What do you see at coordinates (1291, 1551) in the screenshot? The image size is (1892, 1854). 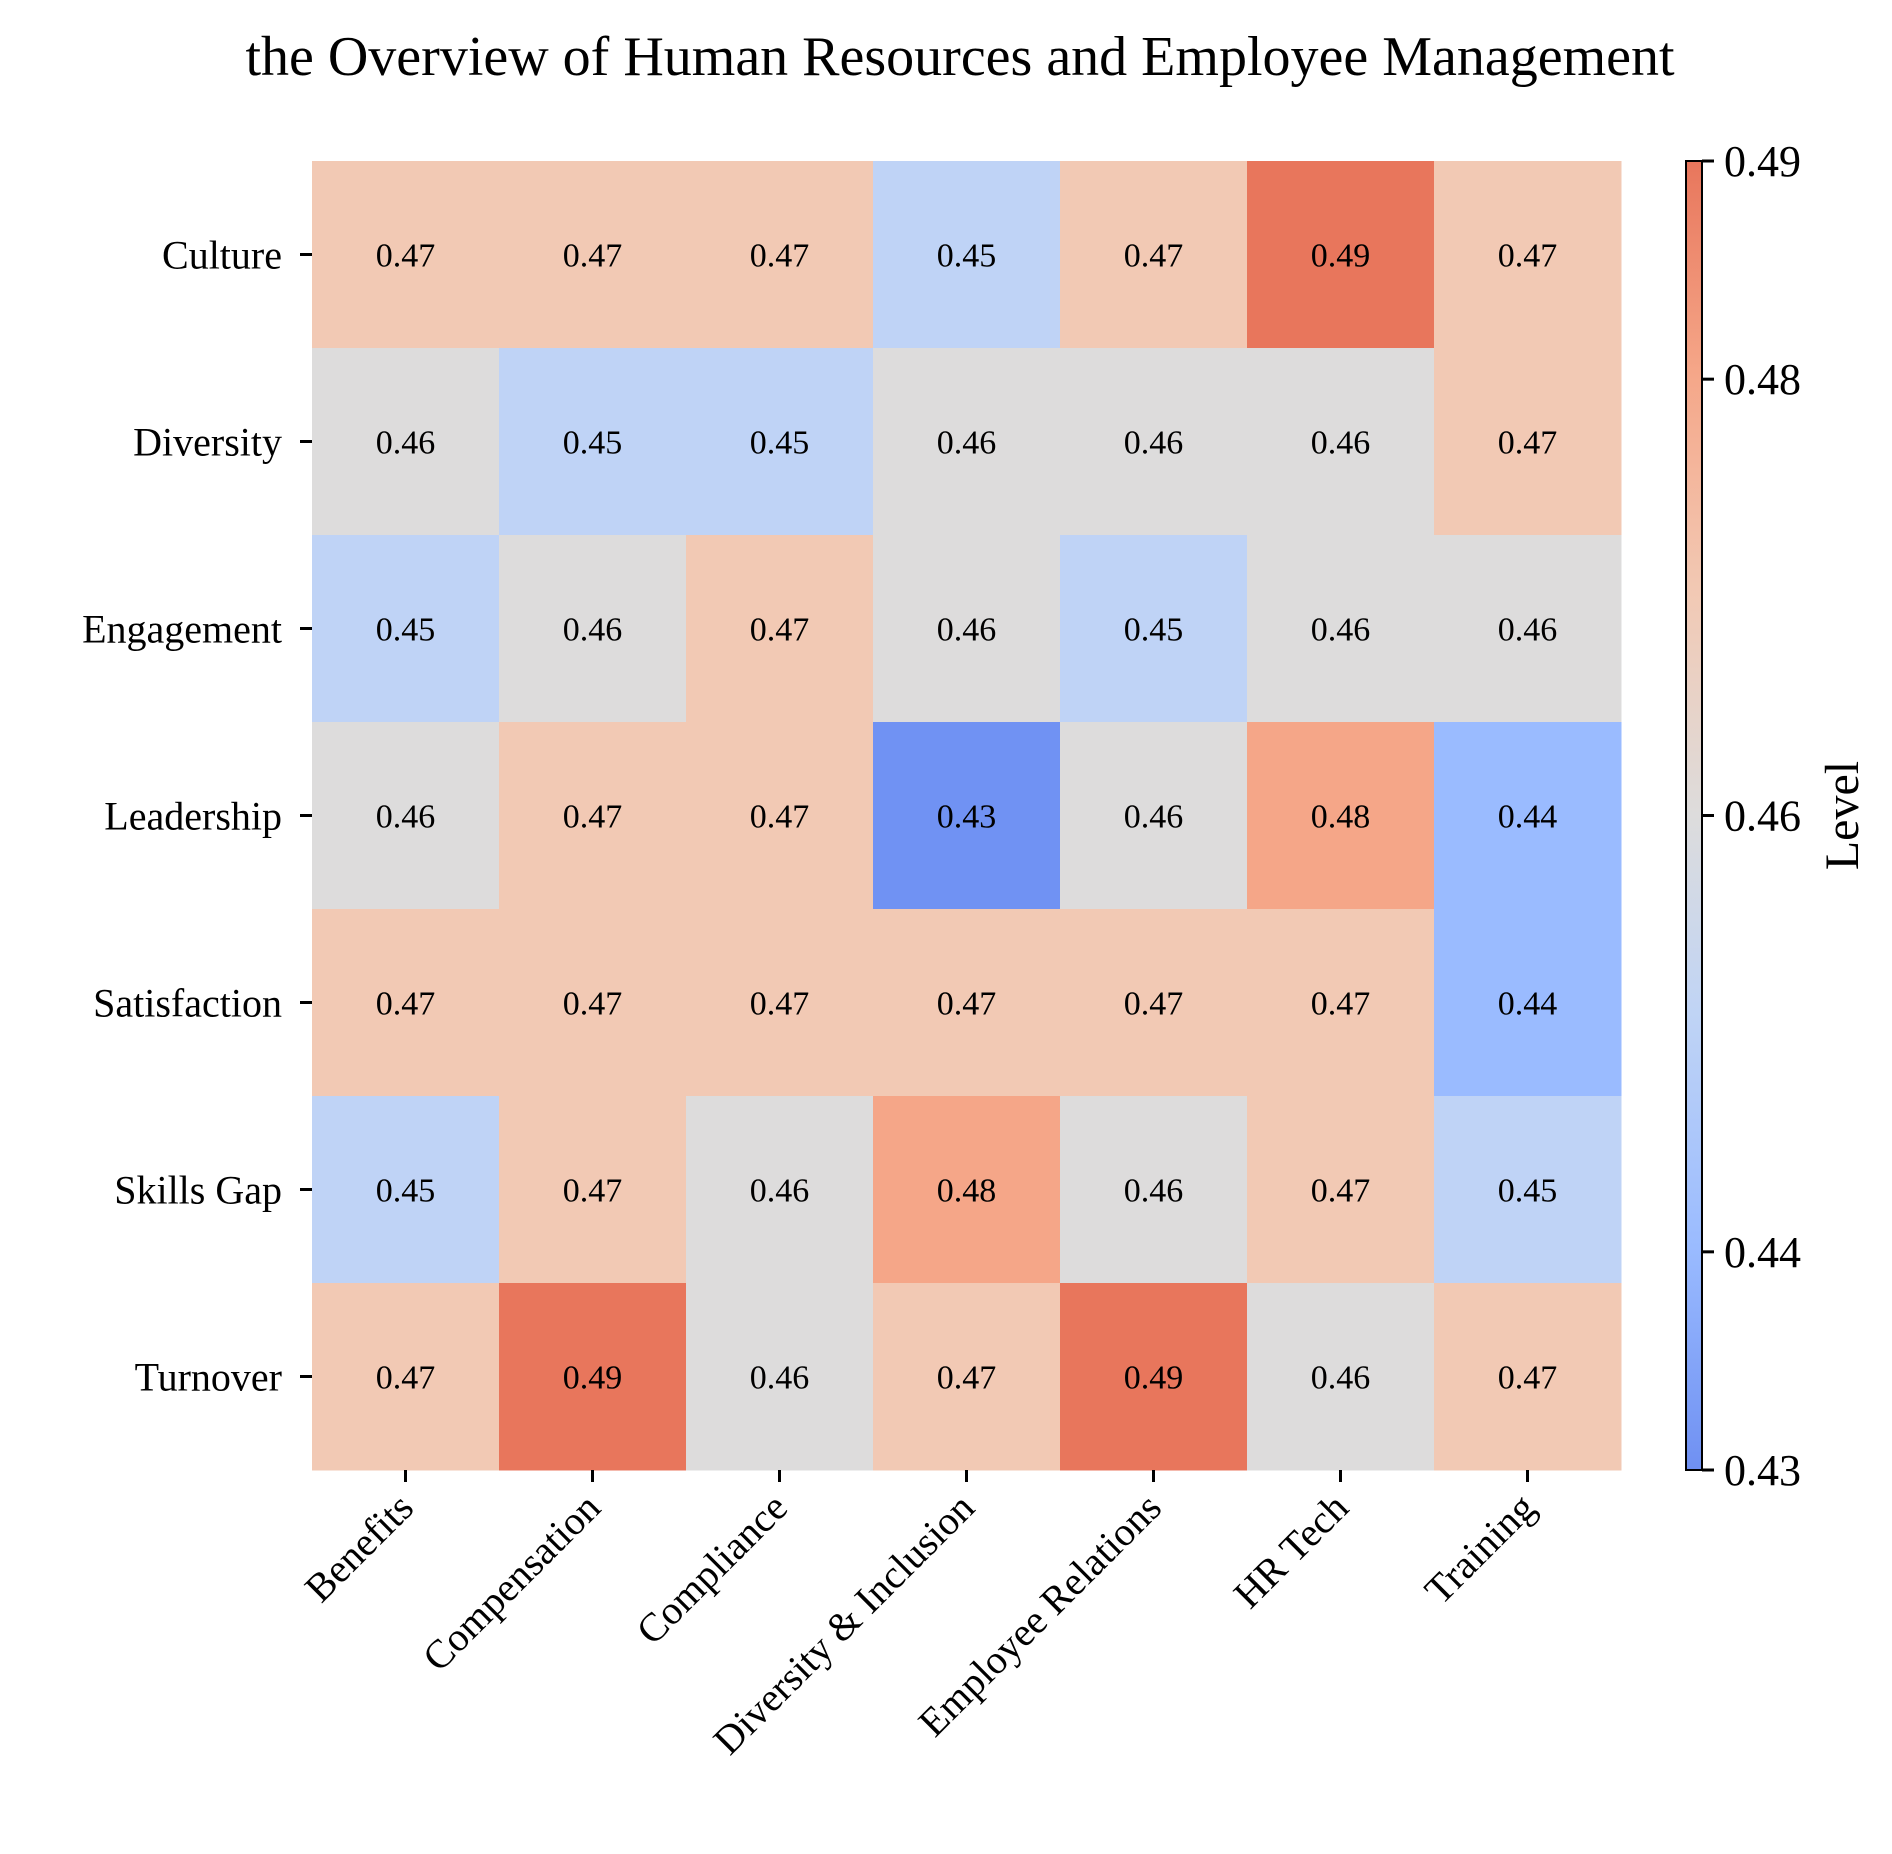 I see `x-tick-label: HR Tech` at bounding box center [1291, 1551].